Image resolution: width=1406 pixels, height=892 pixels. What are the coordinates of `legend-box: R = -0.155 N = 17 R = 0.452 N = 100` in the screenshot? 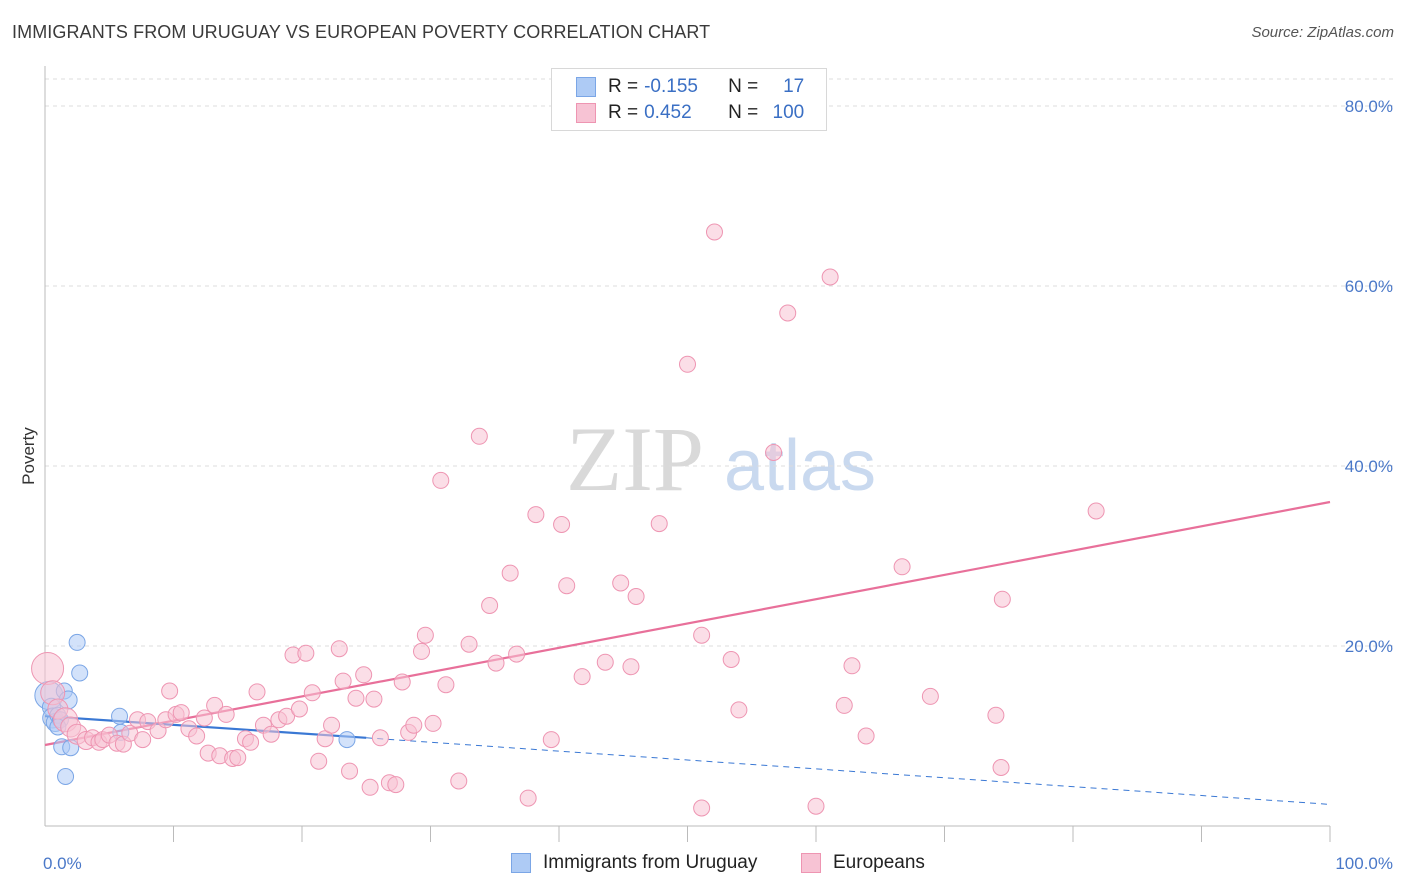 It's located at (689, 99).